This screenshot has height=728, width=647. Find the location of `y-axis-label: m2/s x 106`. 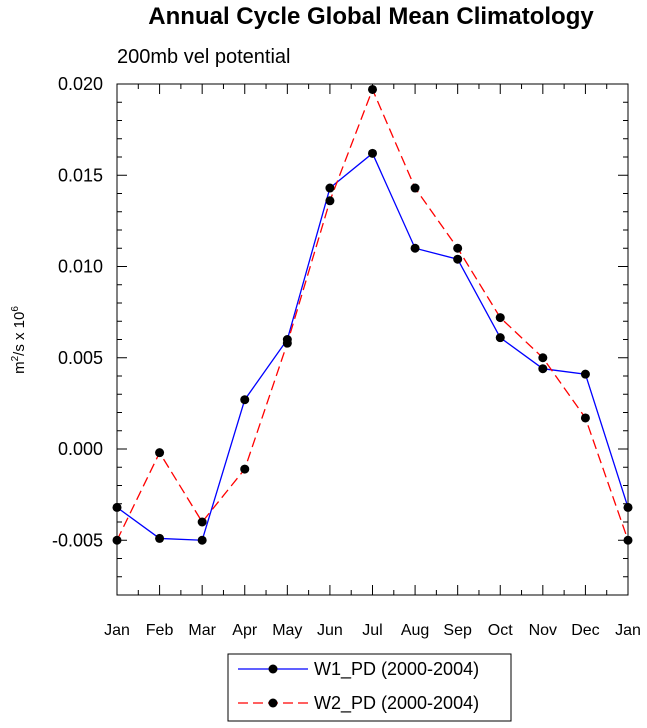

y-axis-label: m2/s x 106 is located at coordinates (19, 340).